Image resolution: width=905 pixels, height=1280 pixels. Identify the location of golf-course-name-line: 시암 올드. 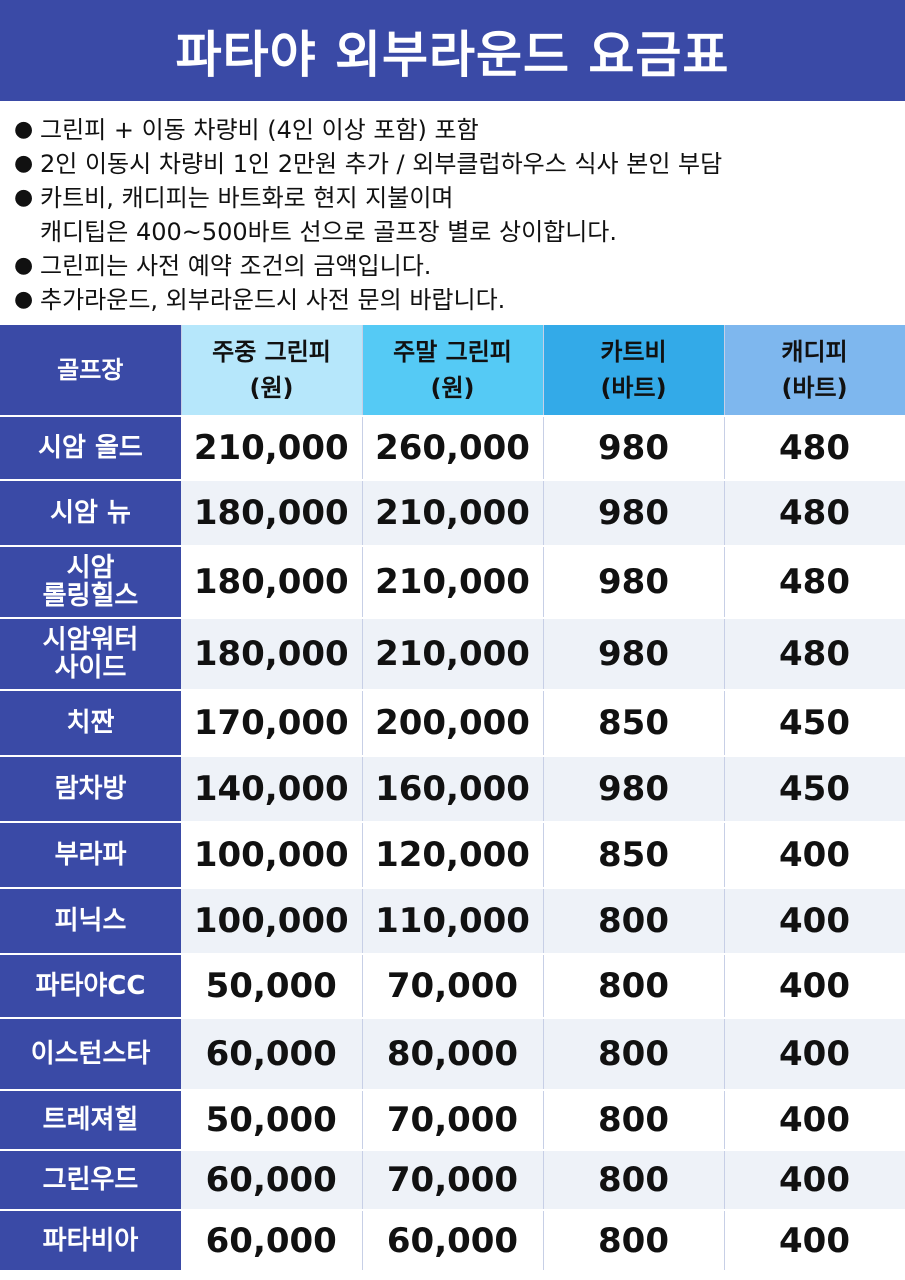
(90, 448).